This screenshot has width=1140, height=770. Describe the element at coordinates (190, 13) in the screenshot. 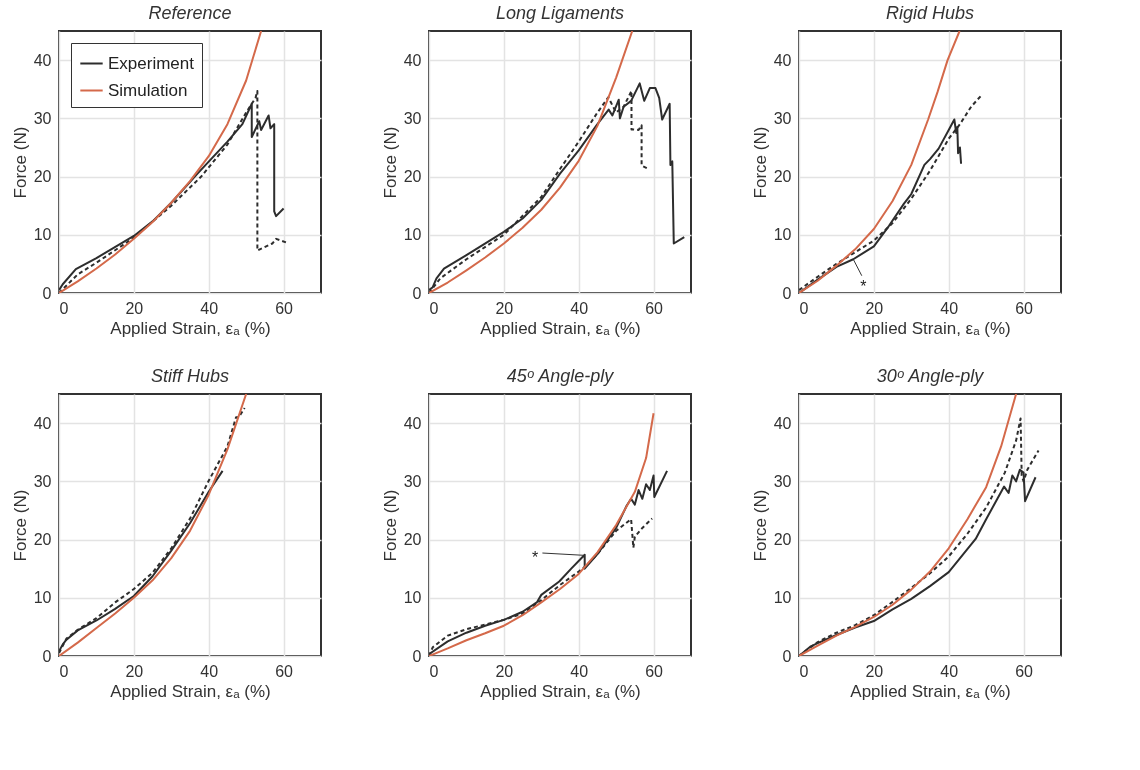

I see `chart-title: Reference` at that location.